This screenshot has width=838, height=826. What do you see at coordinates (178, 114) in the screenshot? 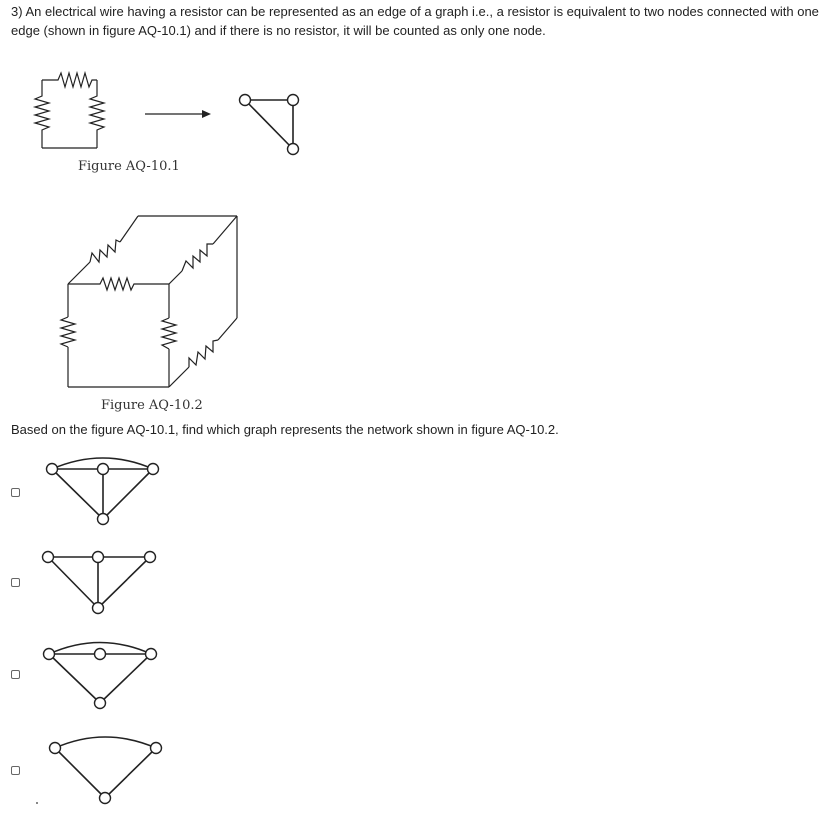
I see `arrow` at bounding box center [178, 114].